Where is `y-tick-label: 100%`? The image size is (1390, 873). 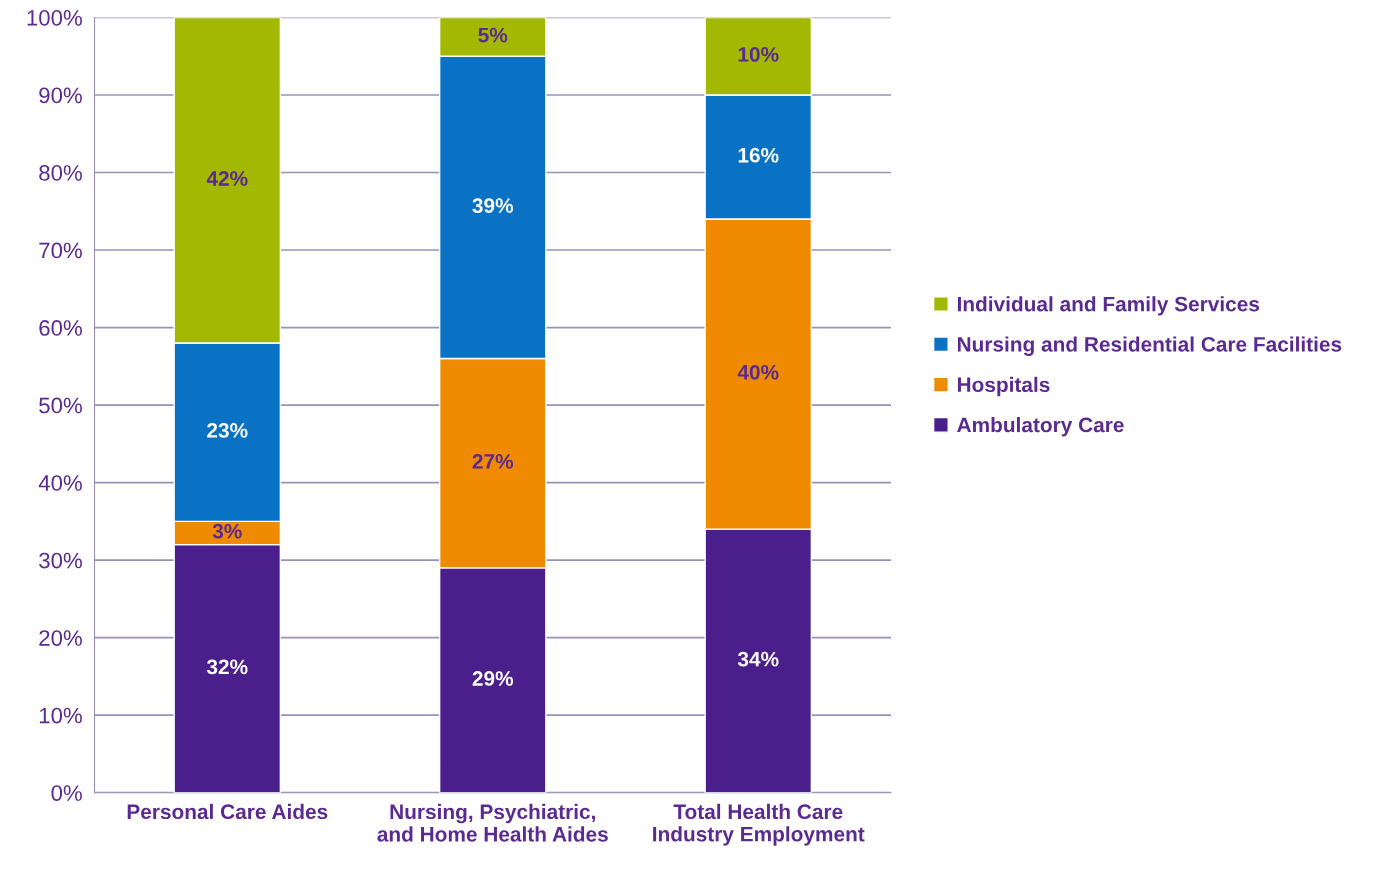
y-tick-label: 100% is located at coordinates (54, 17).